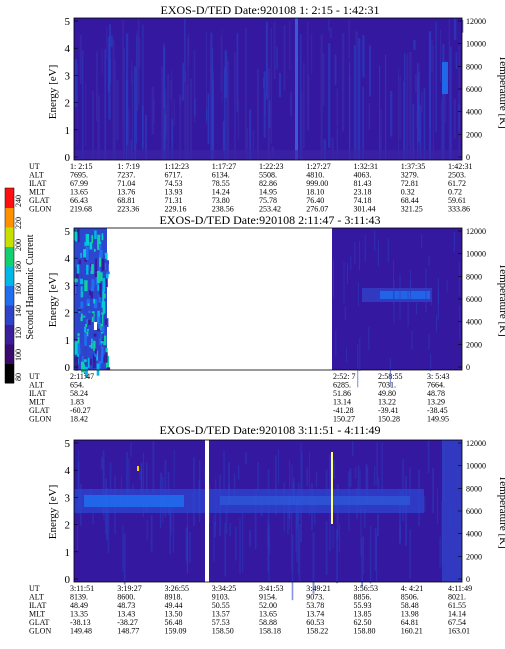  Describe the element at coordinates (68, 286) in the screenshot. I see `energy-tick-label: 3` at that location.